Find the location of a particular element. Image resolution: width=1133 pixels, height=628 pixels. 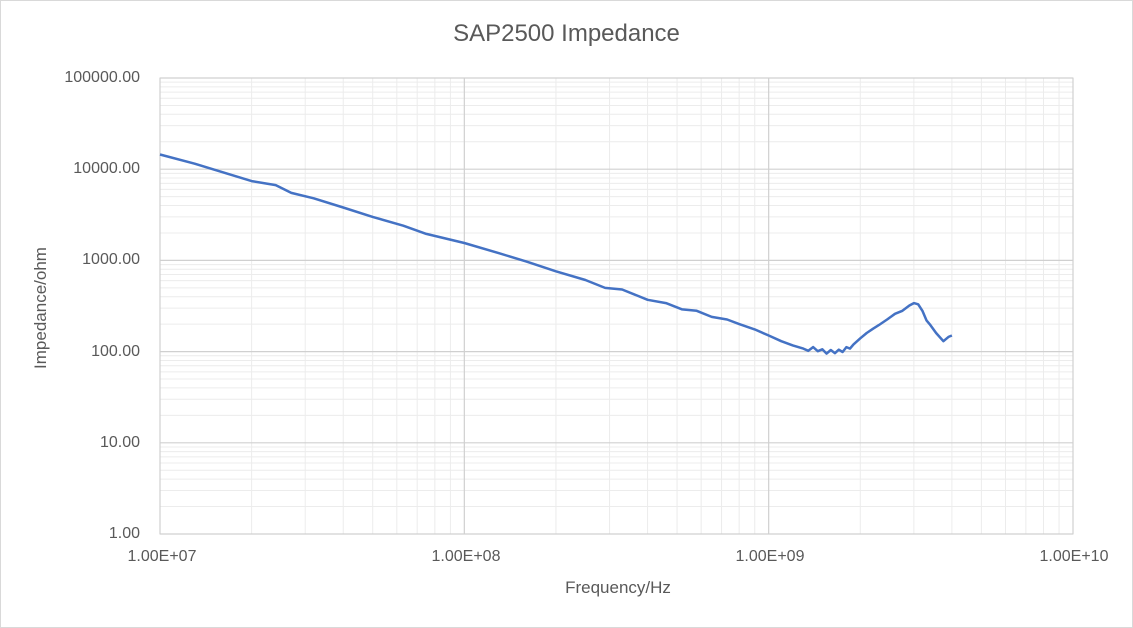

x-tick-label: 1.00E+07 is located at coordinates (162, 556).